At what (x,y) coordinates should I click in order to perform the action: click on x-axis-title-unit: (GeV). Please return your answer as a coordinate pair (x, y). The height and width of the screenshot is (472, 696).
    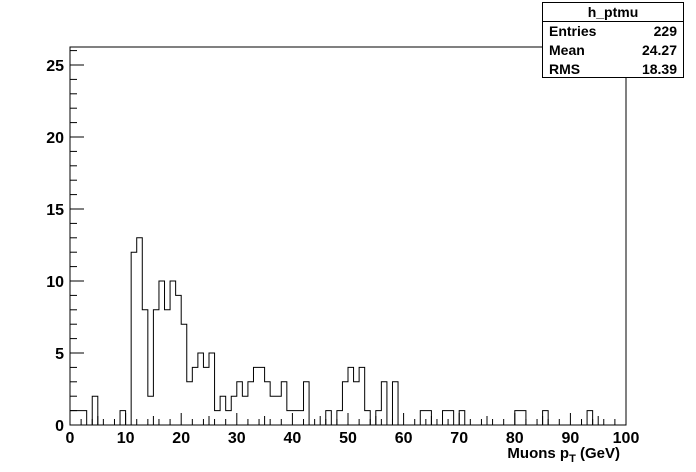
    Looking at the image, I should click on (598, 453).